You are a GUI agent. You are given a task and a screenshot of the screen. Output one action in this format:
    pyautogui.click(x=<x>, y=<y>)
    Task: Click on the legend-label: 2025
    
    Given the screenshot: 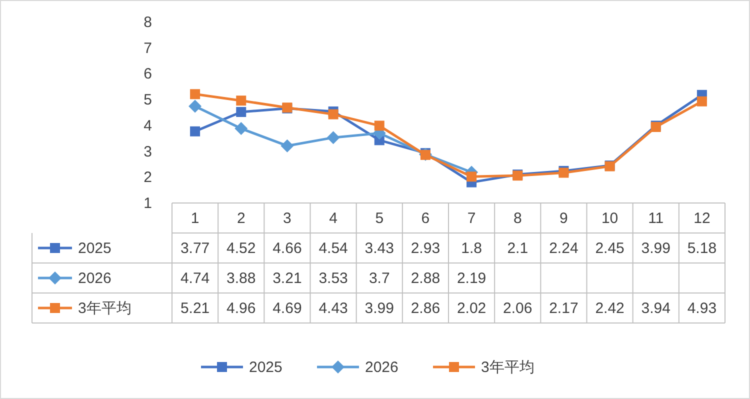 What is the action you would take?
    pyautogui.click(x=95, y=248)
    